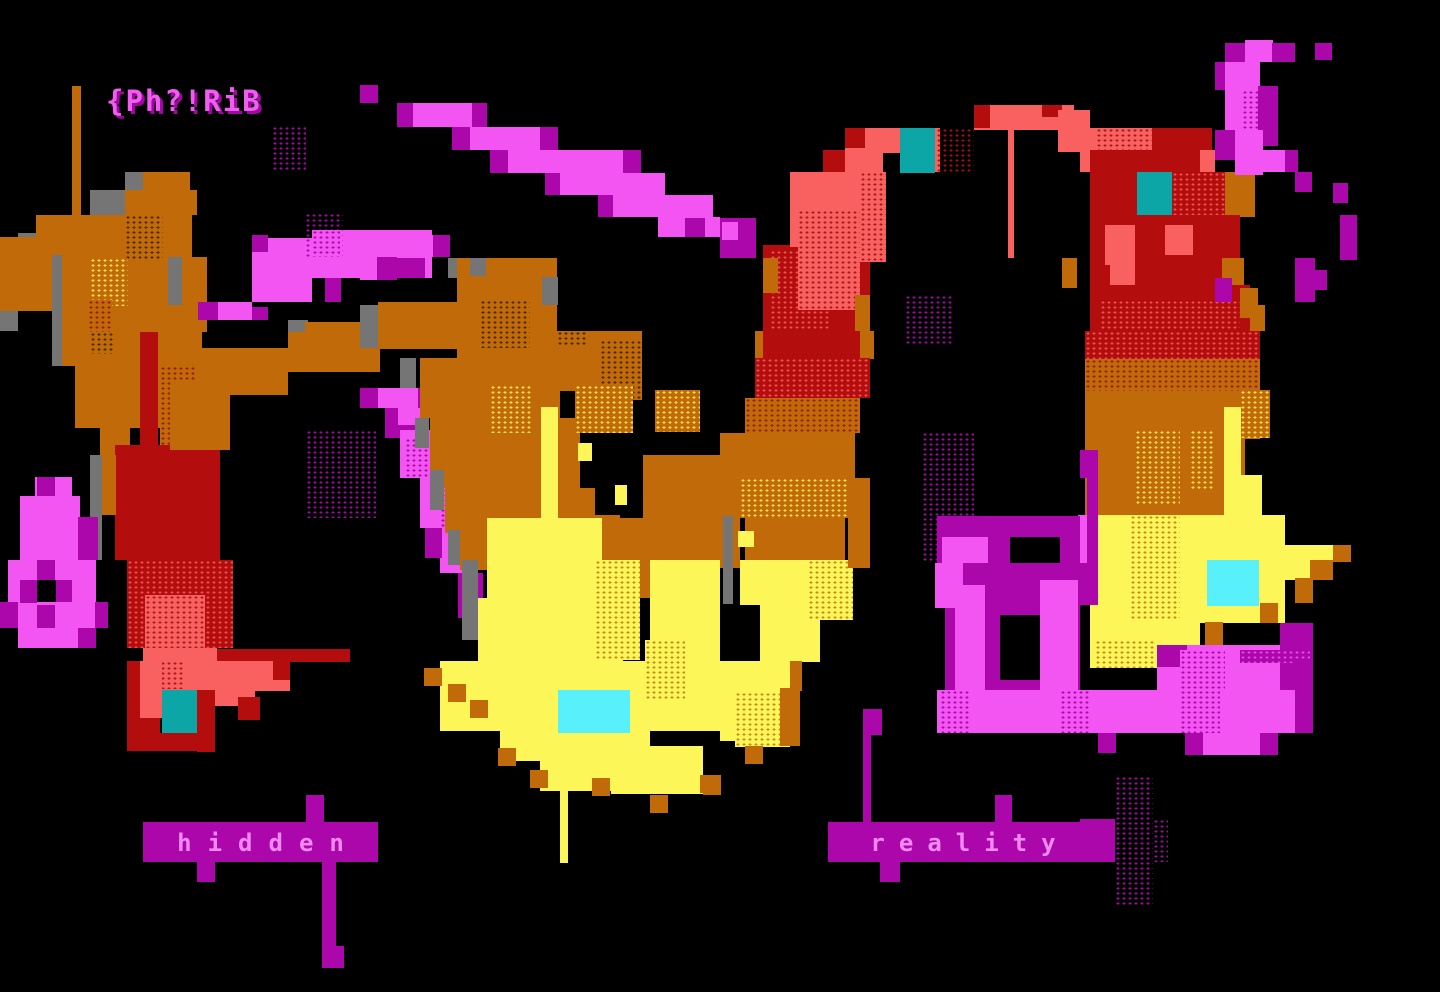 The height and width of the screenshot is (992, 1440). I want to click on word-hidden-label: hidden, so click(268, 843).